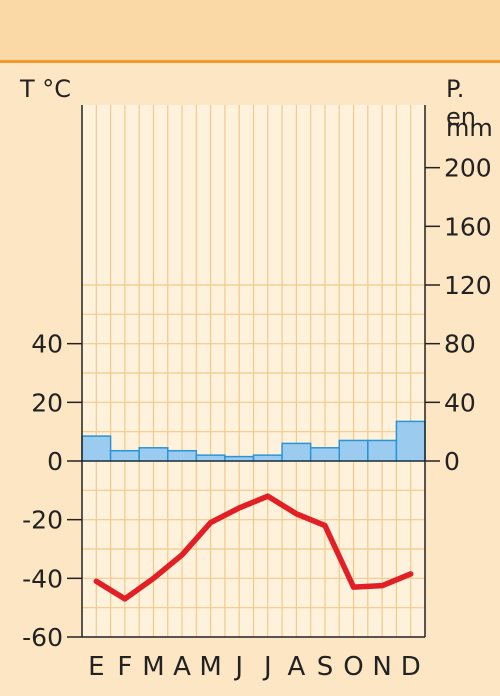 Image resolution: width=500 pixels, height=696 pixels. What do you see at coordinates (468, 168) in the screenshot?
I see `right-tick-label: 200` at bounding box center [468, 168].